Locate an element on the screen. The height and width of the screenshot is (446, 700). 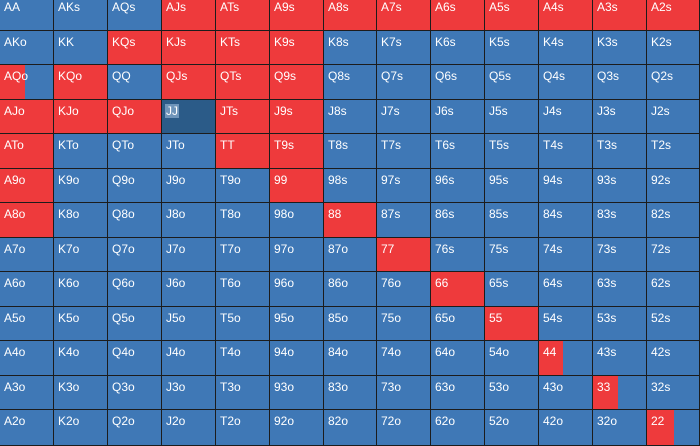
hand-cell-kts: KTs is located at coordinates (243, 48).